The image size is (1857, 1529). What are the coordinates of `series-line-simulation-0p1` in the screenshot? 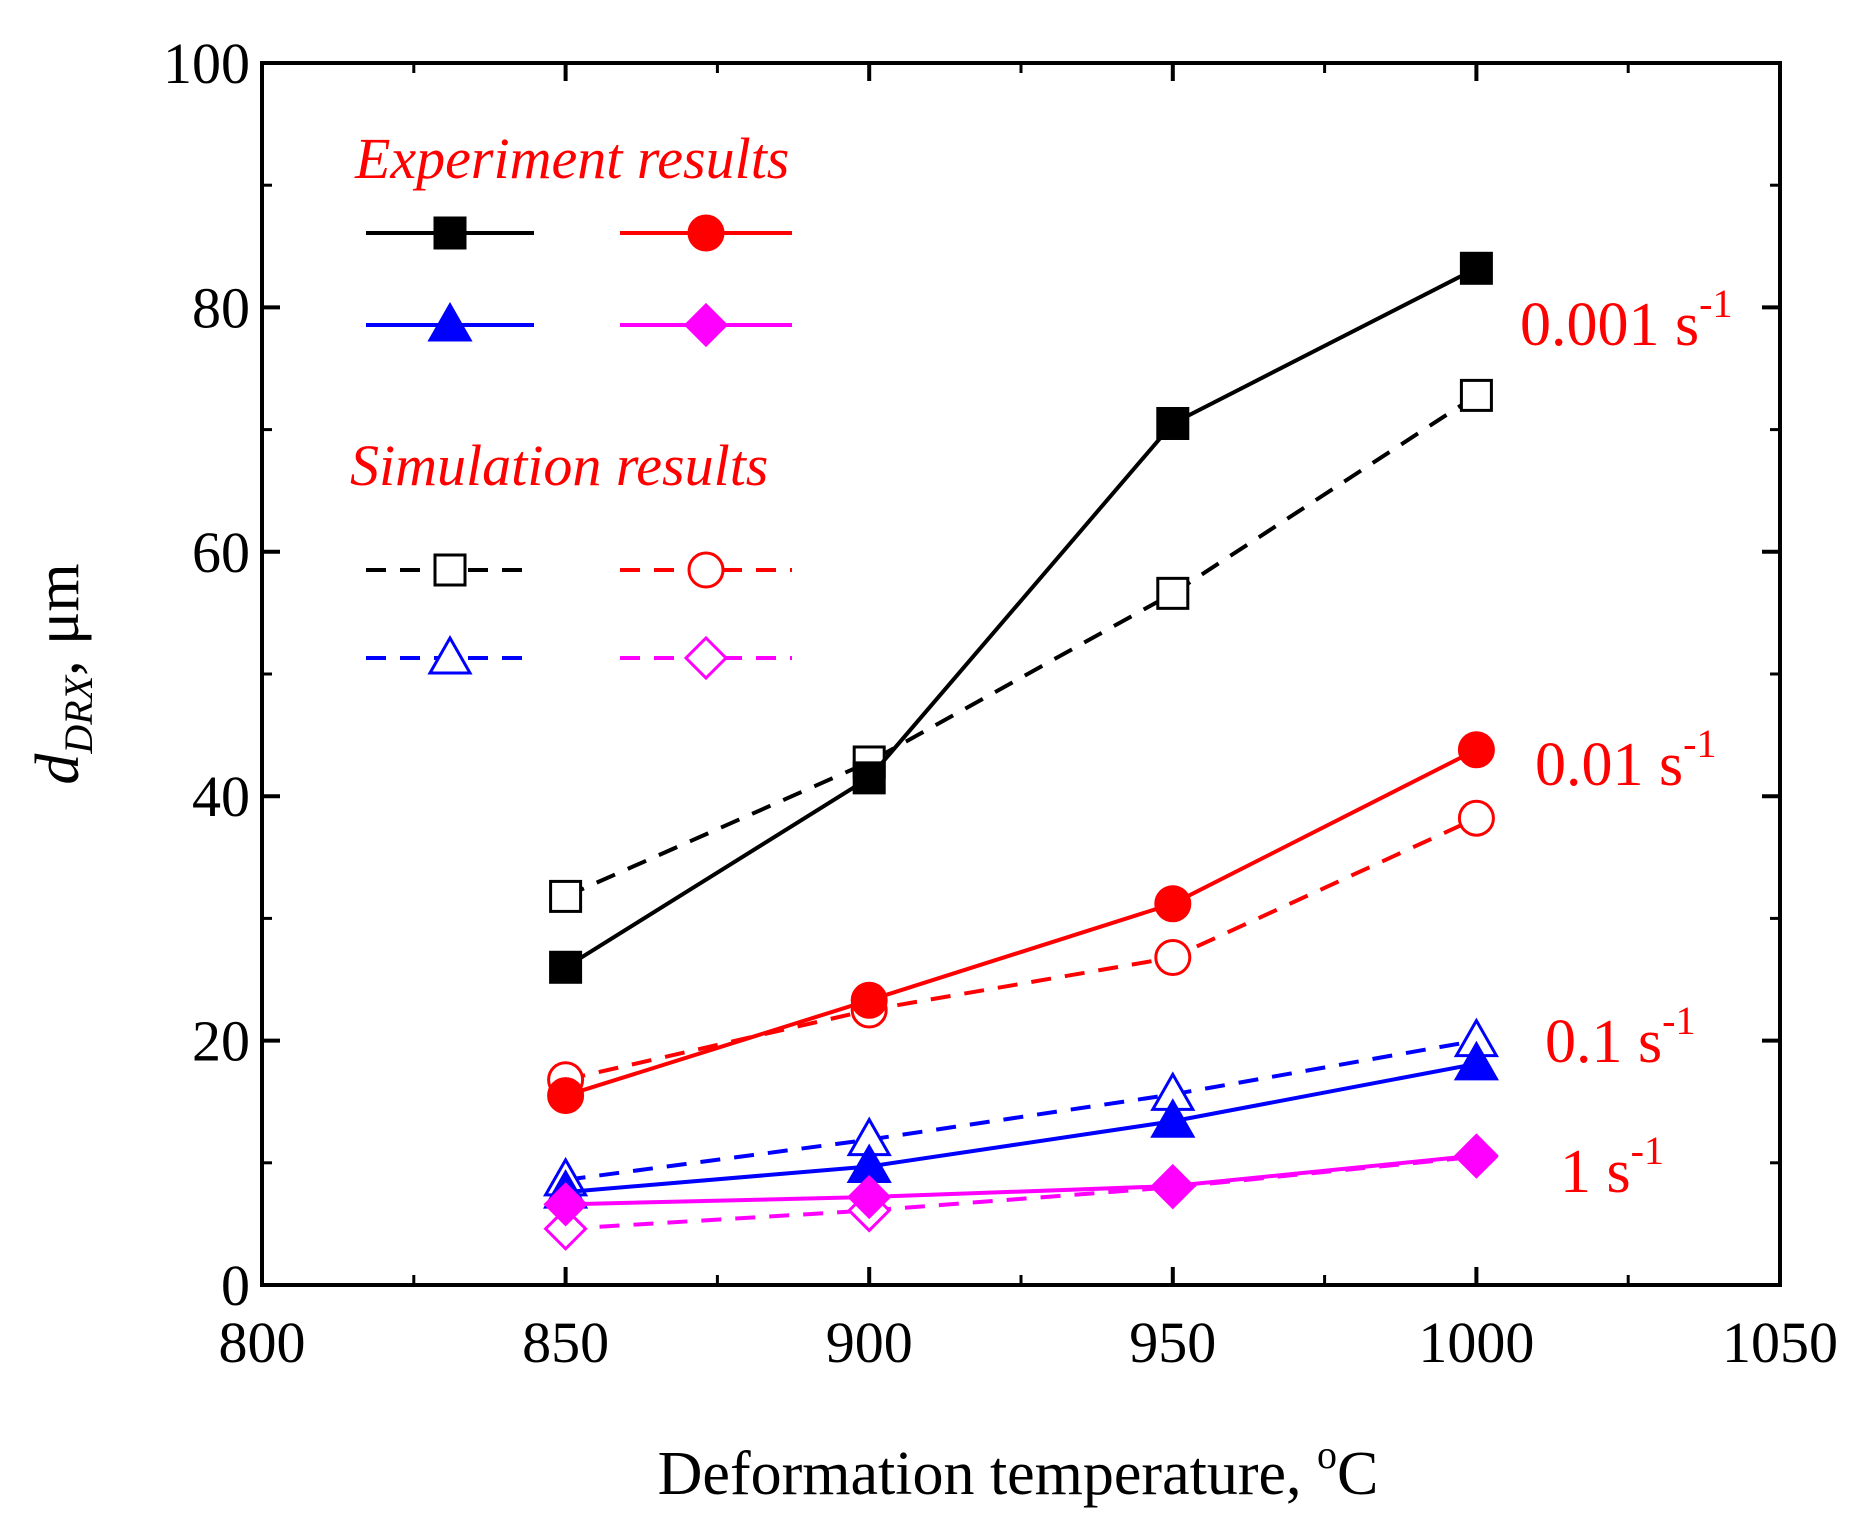 It's located at (1021, 1110).